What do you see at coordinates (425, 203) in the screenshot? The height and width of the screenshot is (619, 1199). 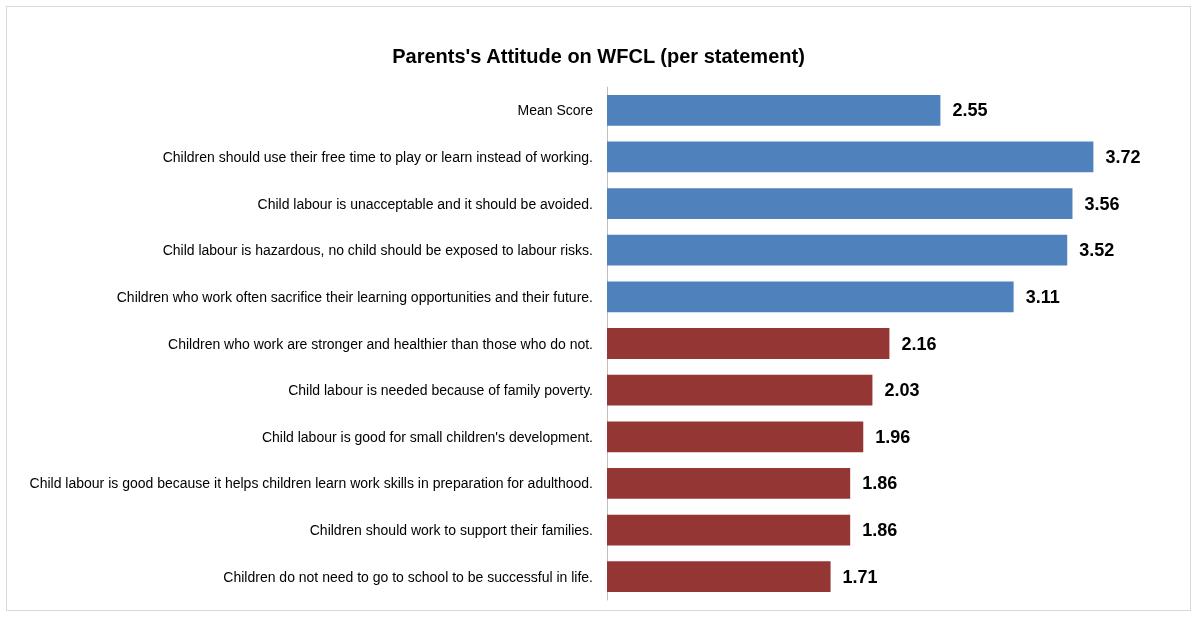 I see `y-tick-label: Child labour is unacceptable and it should be avoided.` at bounding box center [425, 203].